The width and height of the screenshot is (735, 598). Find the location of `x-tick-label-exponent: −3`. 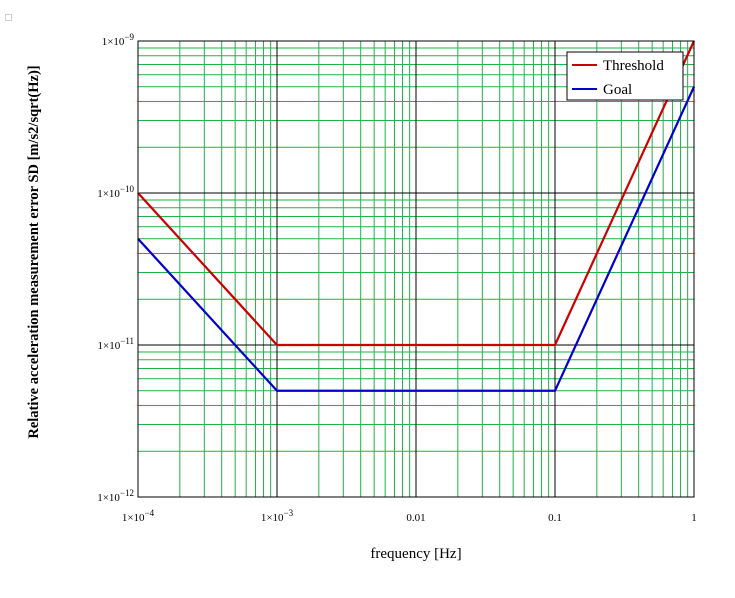

x-tick-label-exponent: −3 is located at coordinates (289, 513).